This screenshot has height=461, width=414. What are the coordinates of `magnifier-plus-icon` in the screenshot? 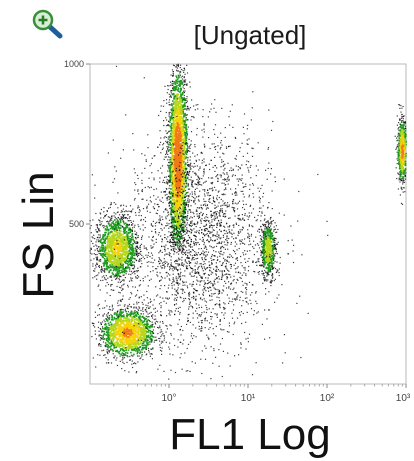 It's located at (47, 24).